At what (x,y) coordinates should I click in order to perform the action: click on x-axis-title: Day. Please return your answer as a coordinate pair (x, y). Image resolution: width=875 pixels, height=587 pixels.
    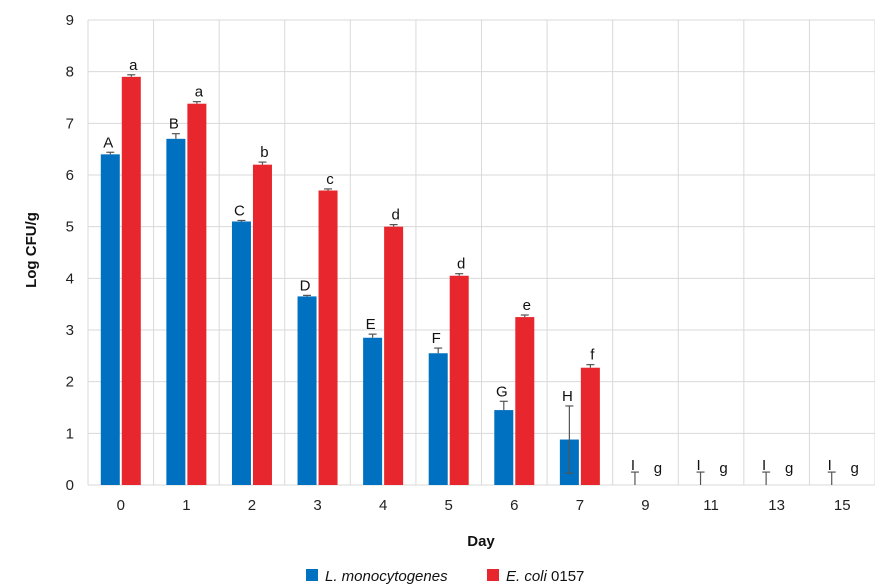
    Looking at the image, I should click on (481, 541).